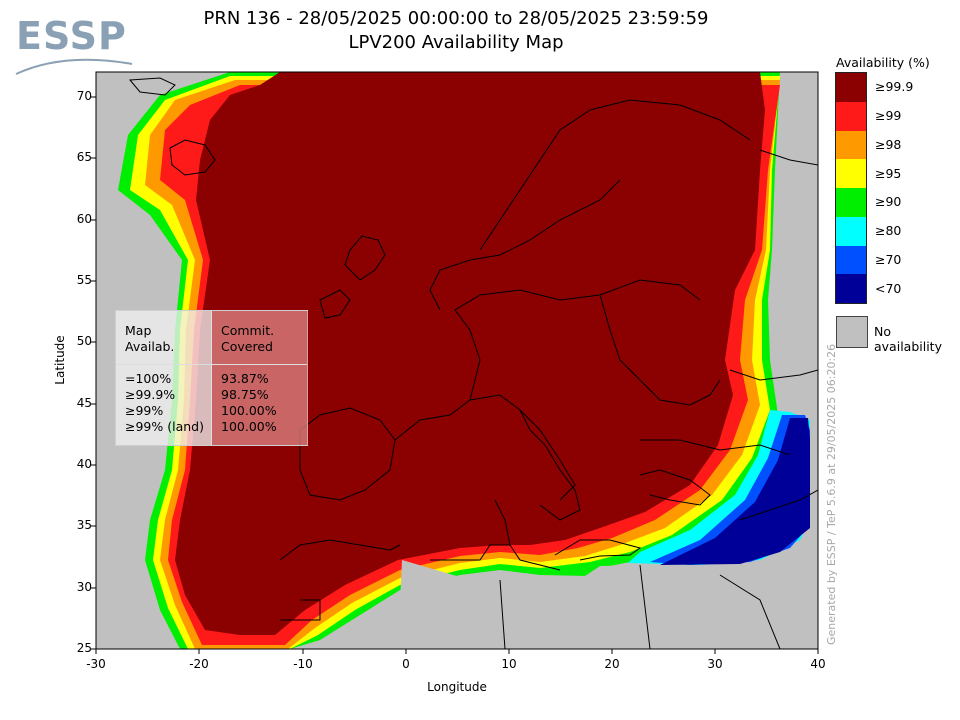 Image resolution: width=960 pixels, height=720 pixels. I want to click on legend-label: ≥98, so click(888, 144).